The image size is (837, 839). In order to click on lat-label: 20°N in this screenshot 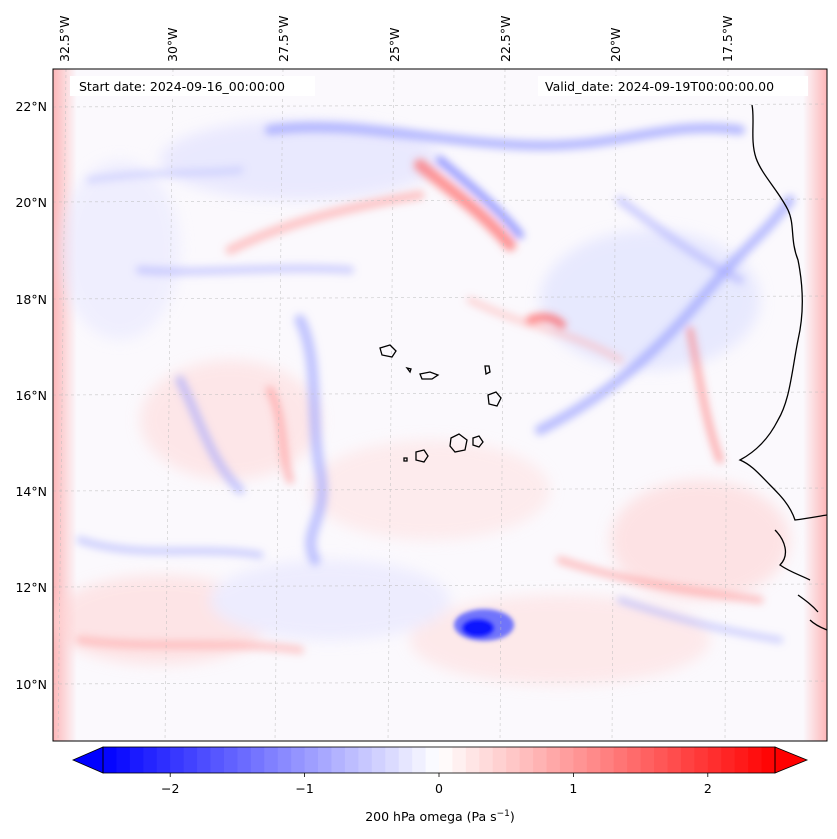, I will do `click(31, 202)`.